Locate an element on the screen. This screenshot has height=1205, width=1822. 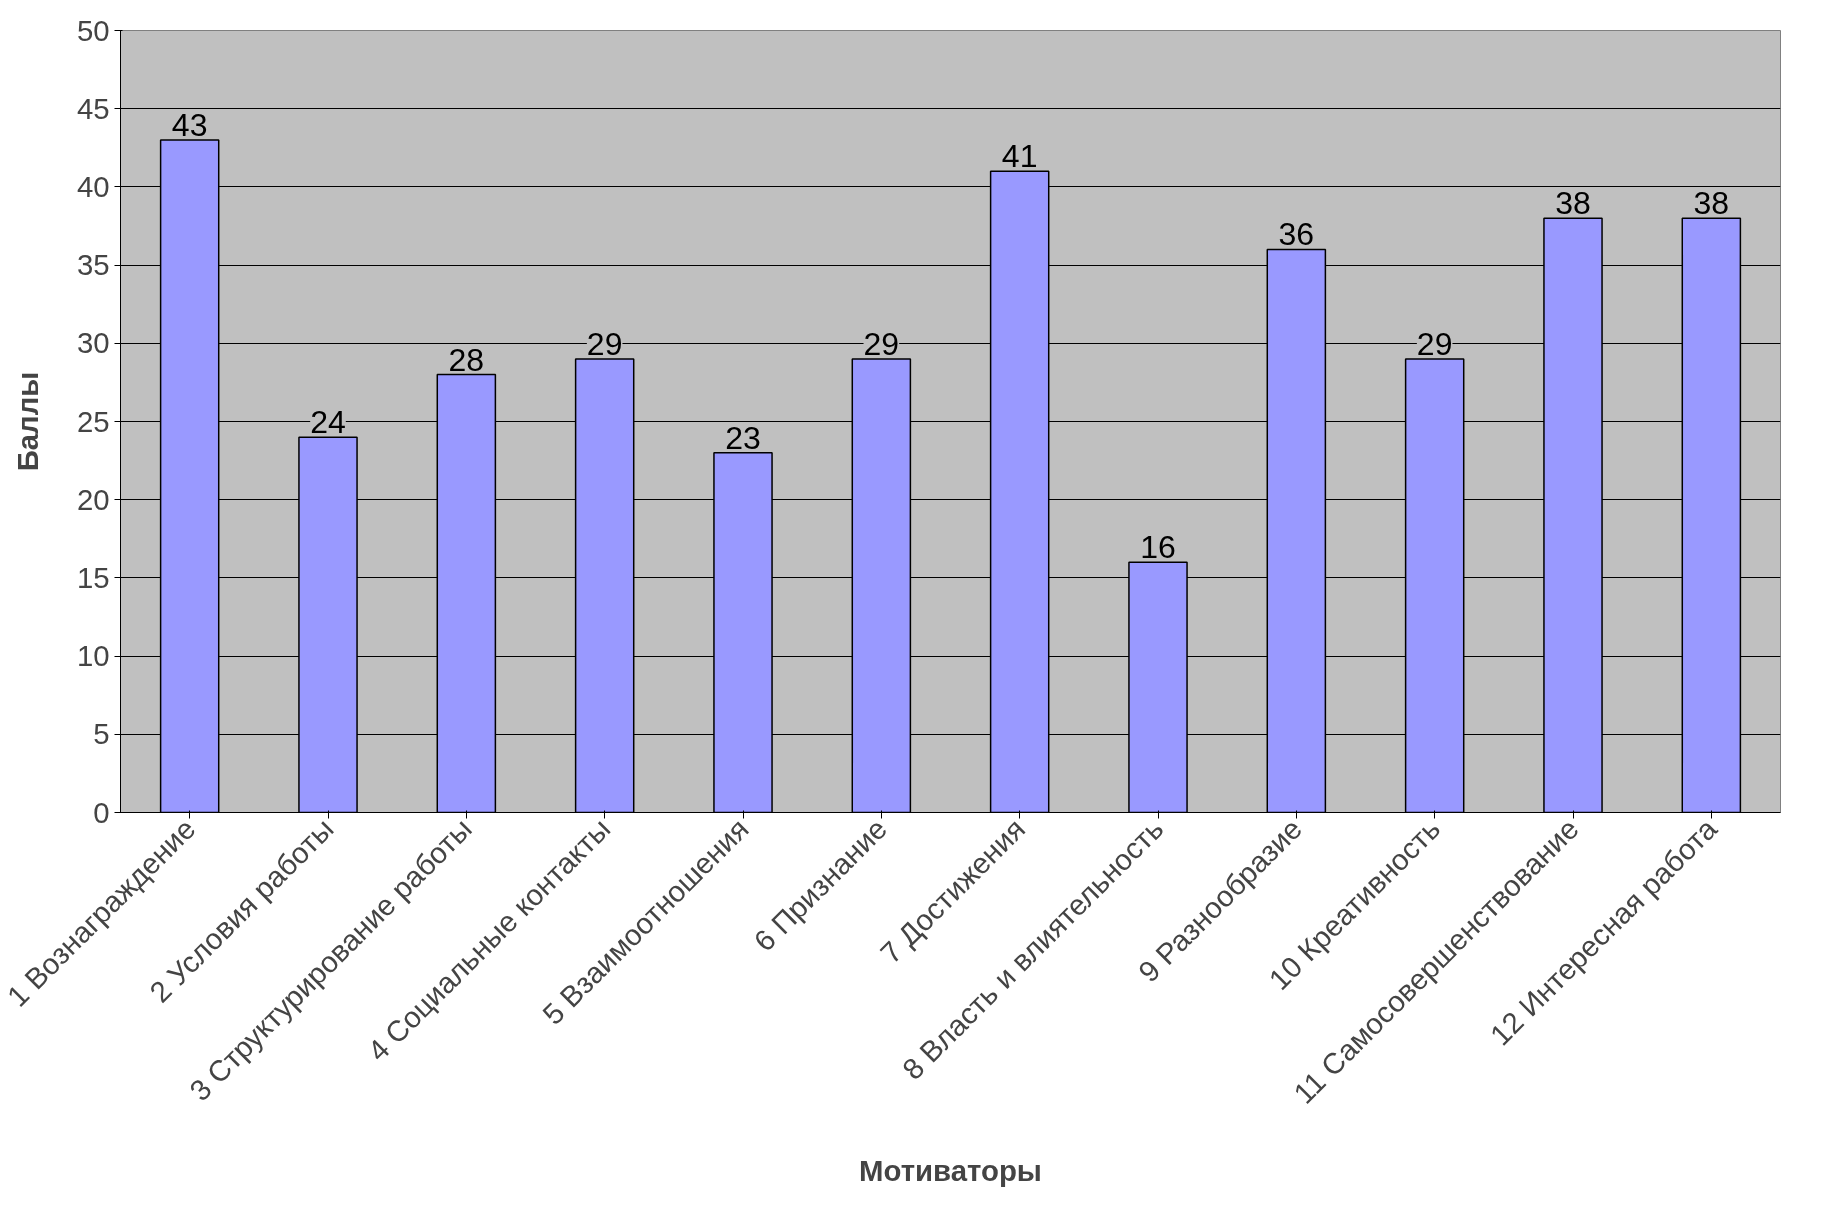
y-tick-label: 50 is located at coordinates (93, 30).